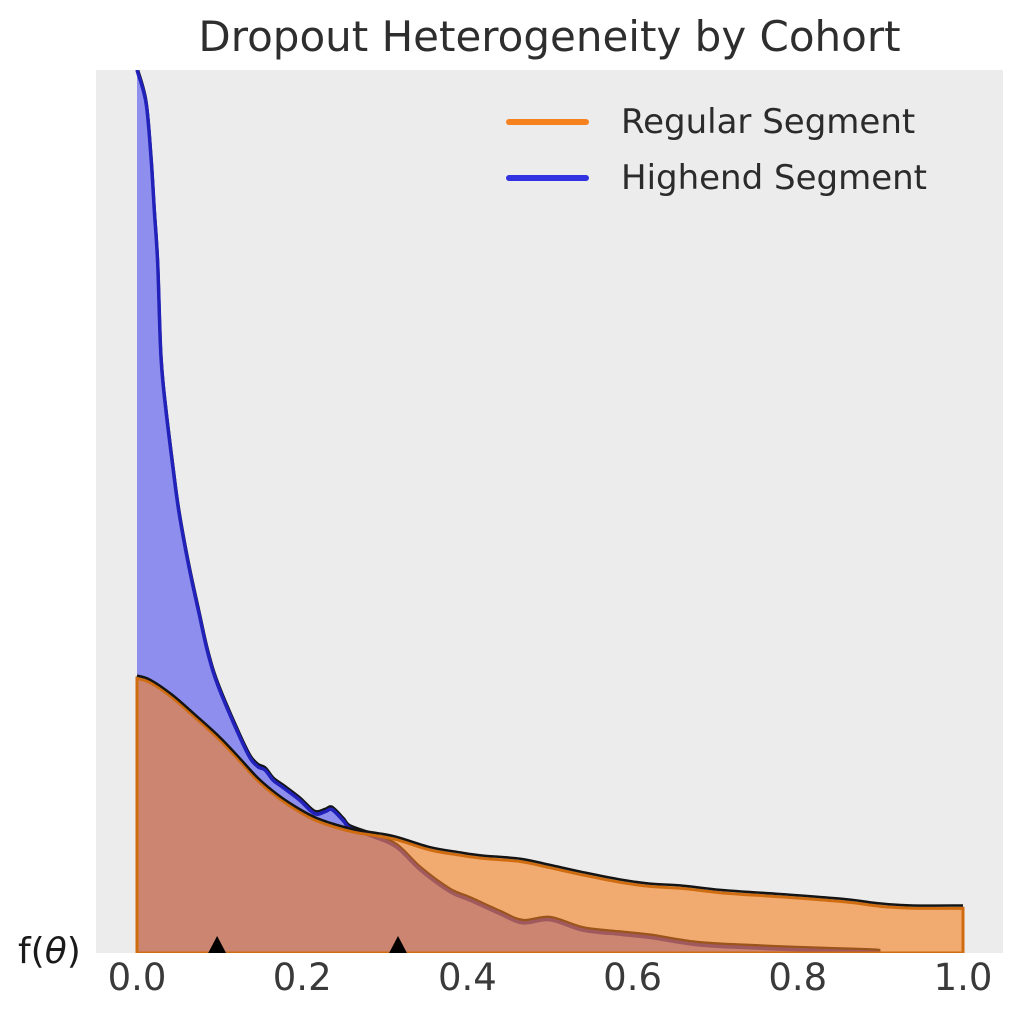  I want to click on legend-line-swatch-orange, so click(547, 122).